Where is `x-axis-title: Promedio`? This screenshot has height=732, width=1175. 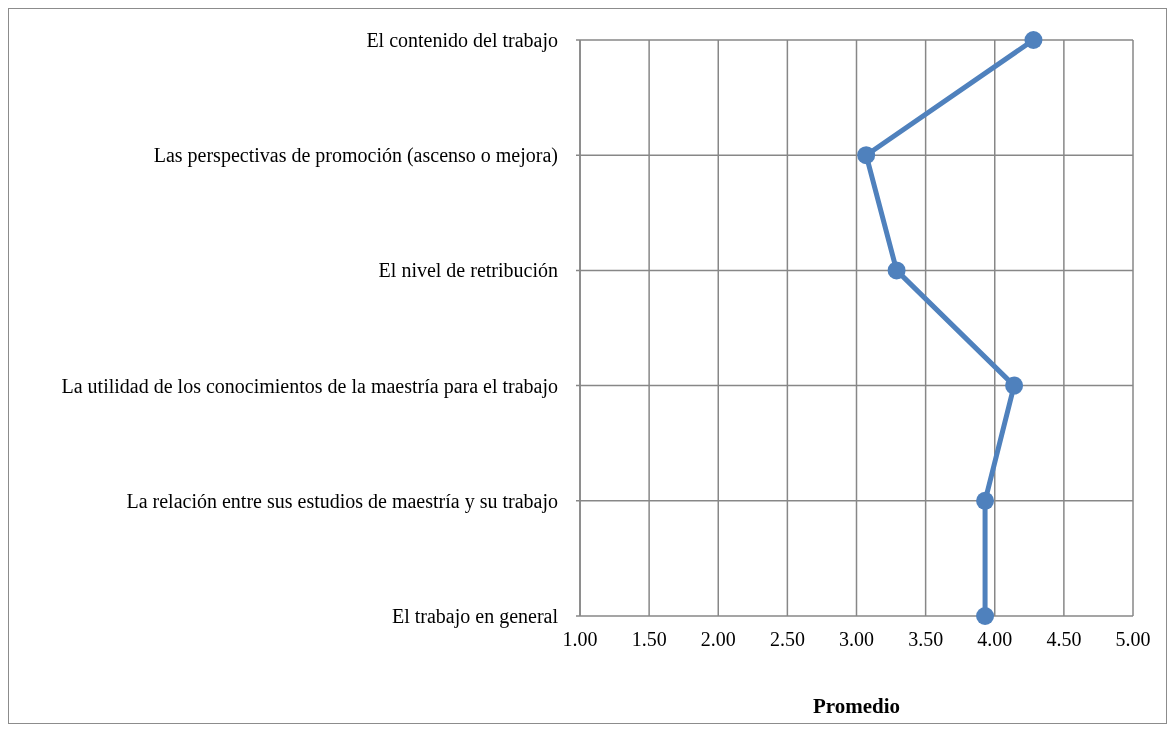
x-axis-title: Promedio is located at coordinates (856, 706).